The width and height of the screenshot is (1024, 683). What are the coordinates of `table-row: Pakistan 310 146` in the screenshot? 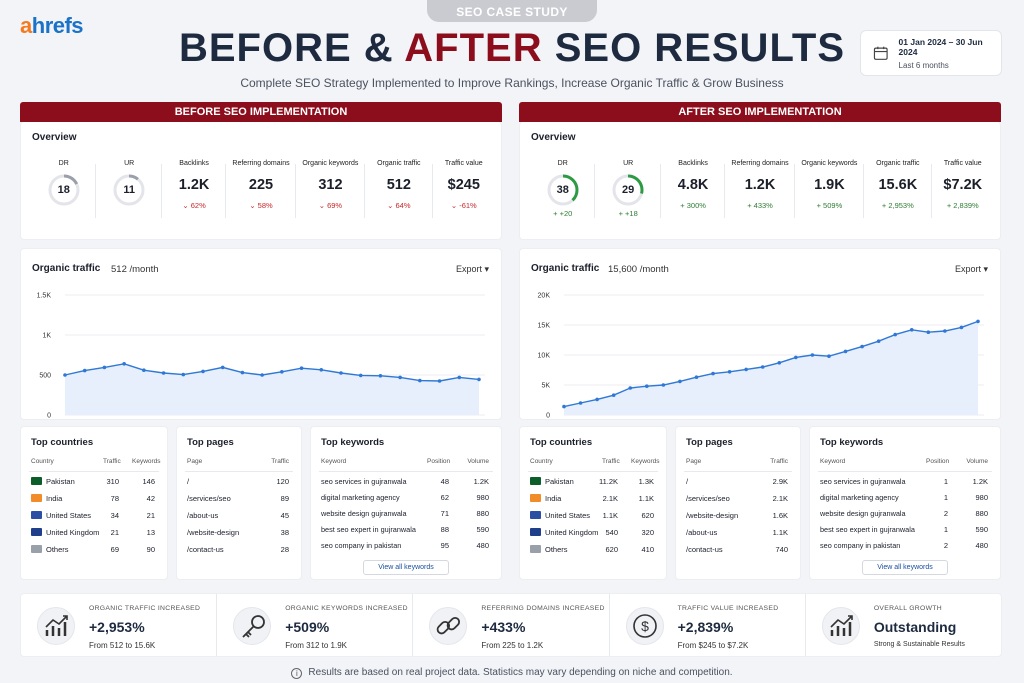 It's located at (94, 484).